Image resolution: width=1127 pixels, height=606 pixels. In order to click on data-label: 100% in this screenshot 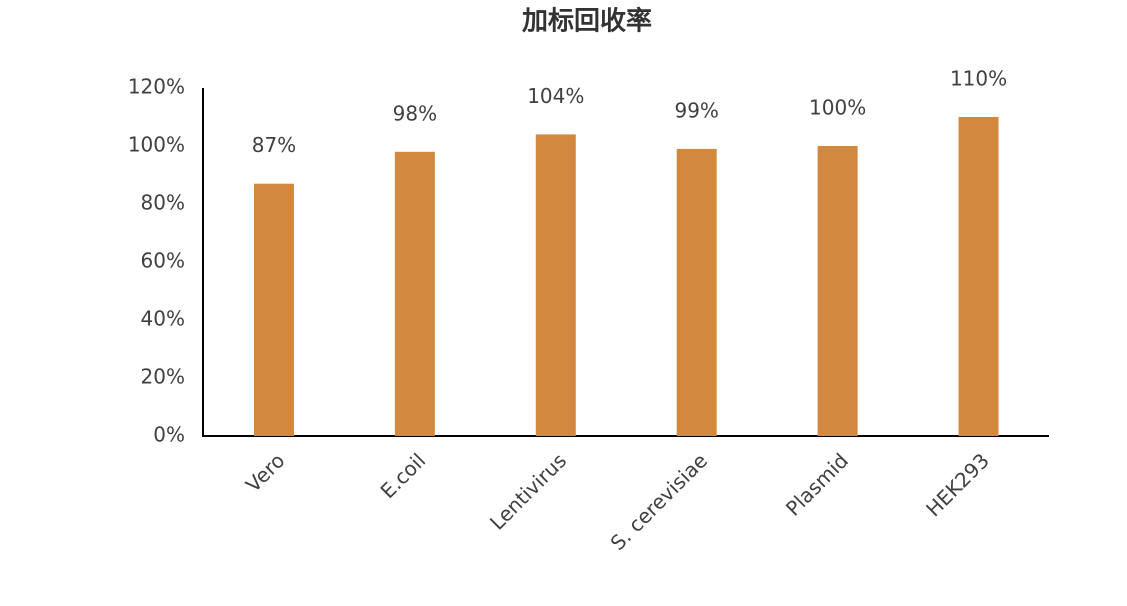, I will do `click(837, 108)`.